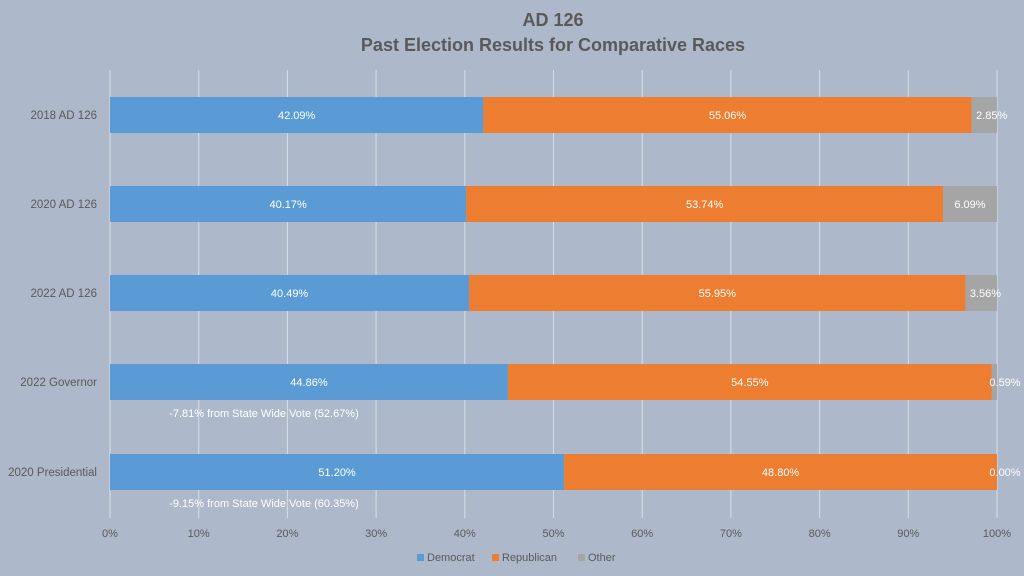  What do you see at coordinates (376, 534) in the screenshot?
I see `x-tick-label-30: 30%` at bounding box center [376, 534].